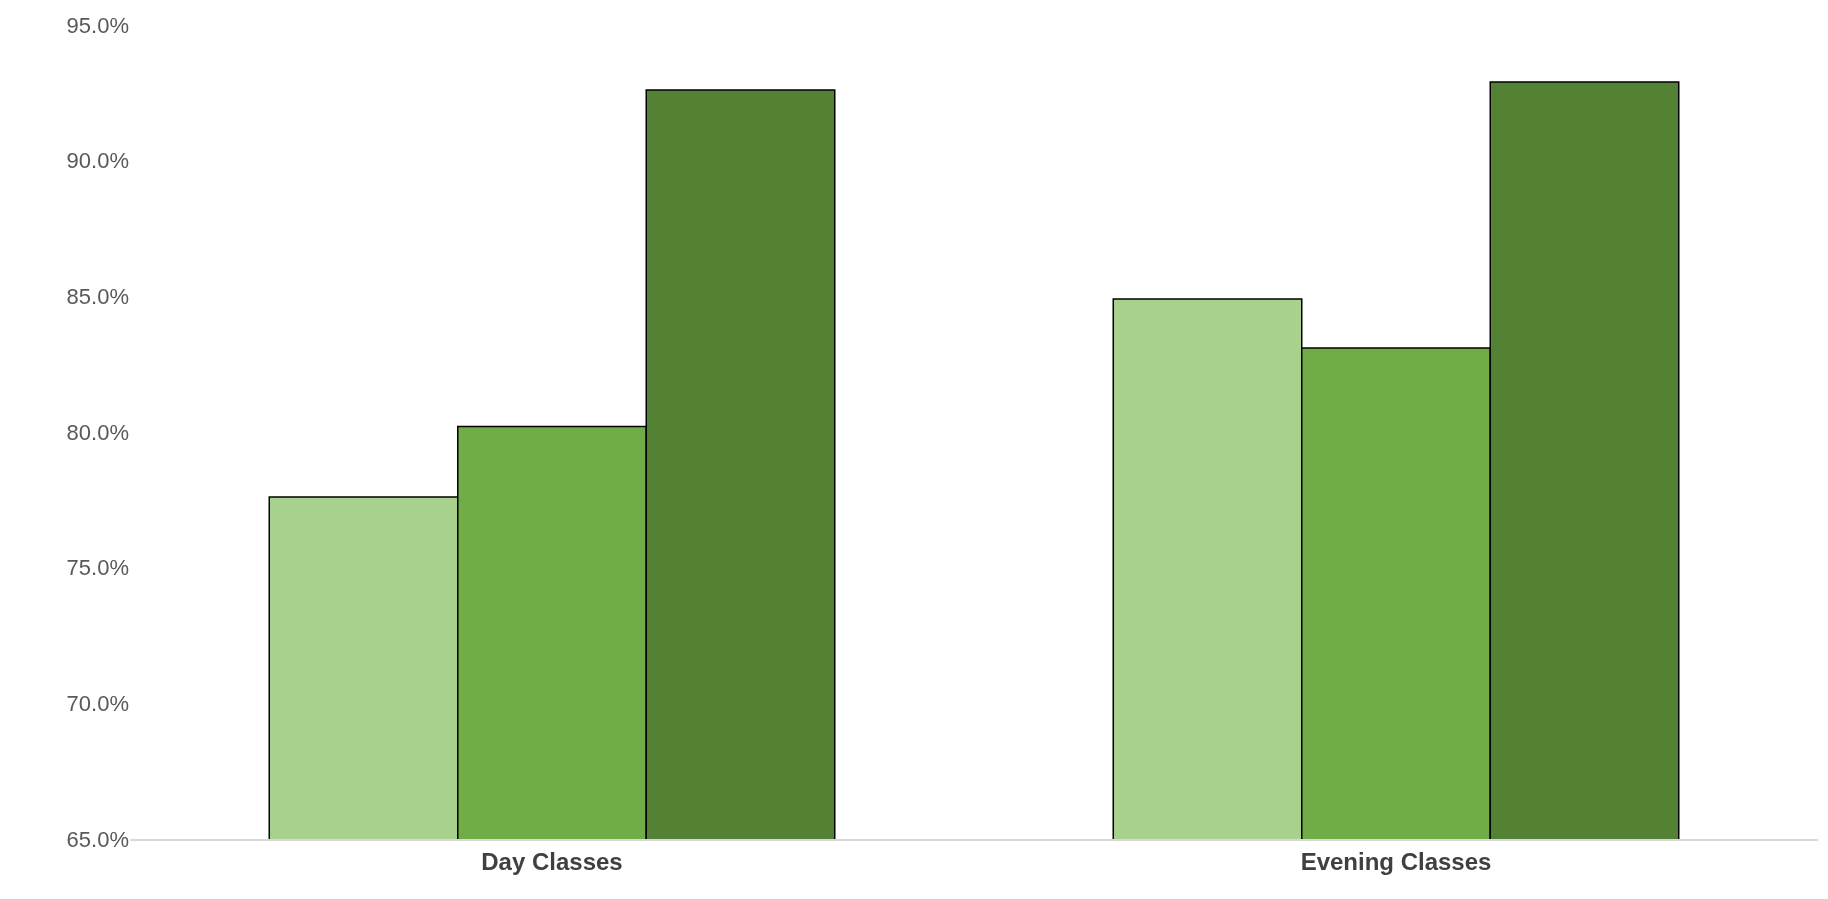  What do you see at coordinates (97, 25) in the screenshot?
I see `y-tick-label: 95.0%` at bounding box center [97, 25].